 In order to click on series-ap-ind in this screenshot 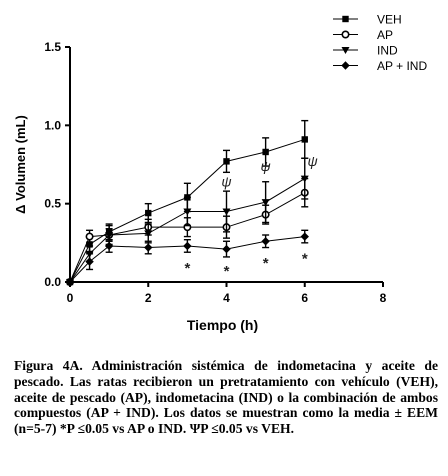, I will do `click(187, 258)`.